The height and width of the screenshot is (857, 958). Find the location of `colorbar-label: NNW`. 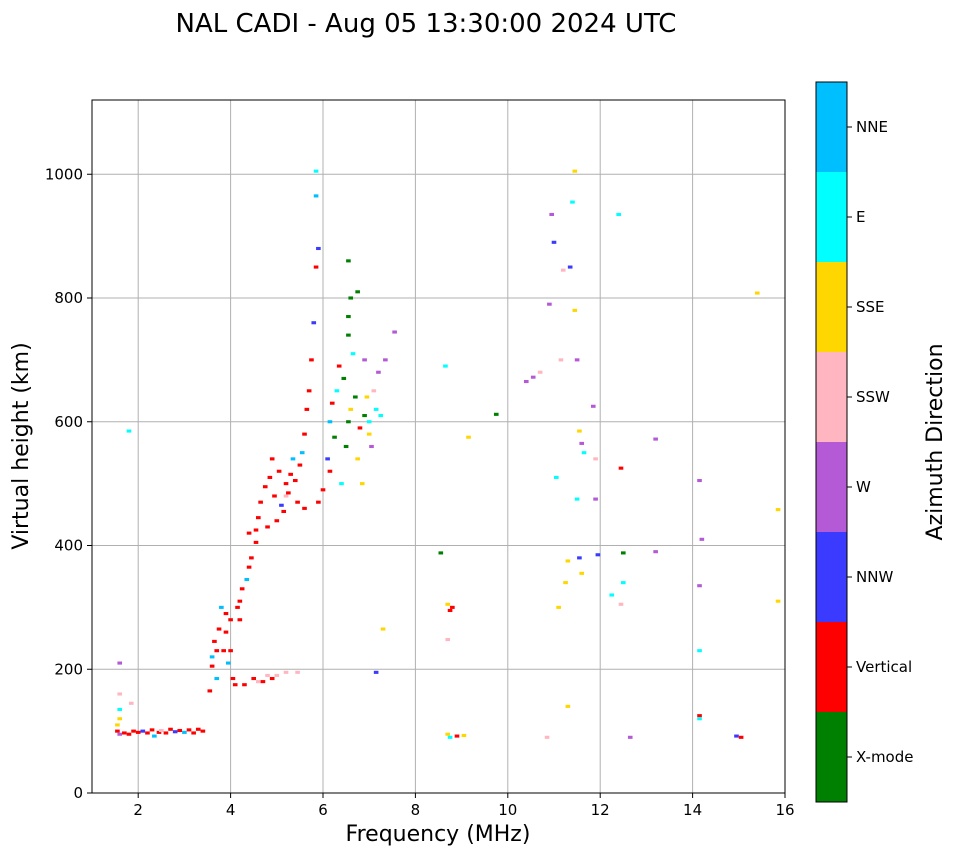

colorbar-label: NNW is located at coordinates (874, 577).